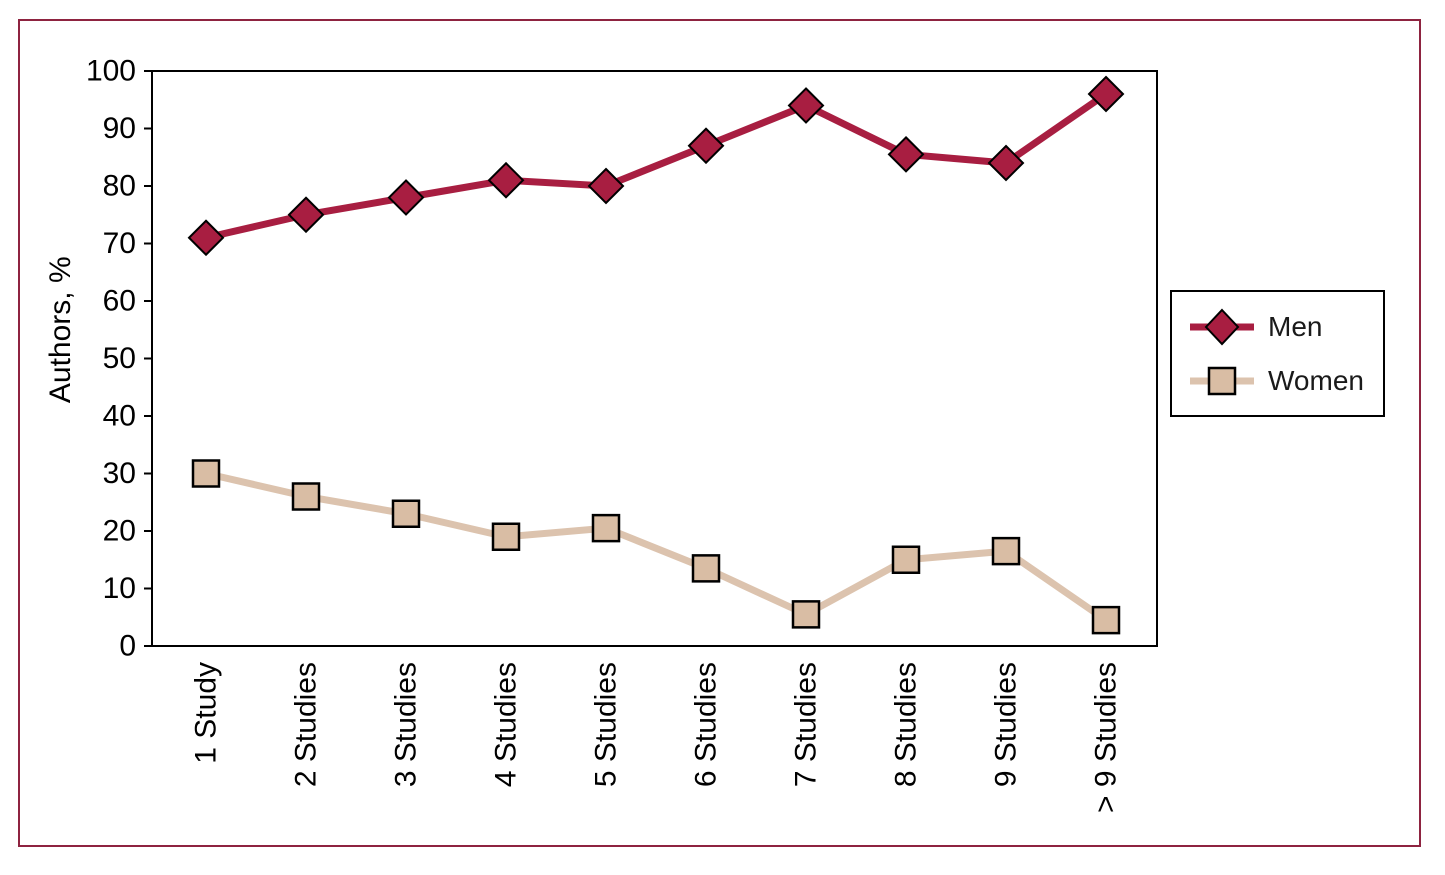 The image size is (1445, 875). I want to click on y-tick-label: 30, so click(119, 473).